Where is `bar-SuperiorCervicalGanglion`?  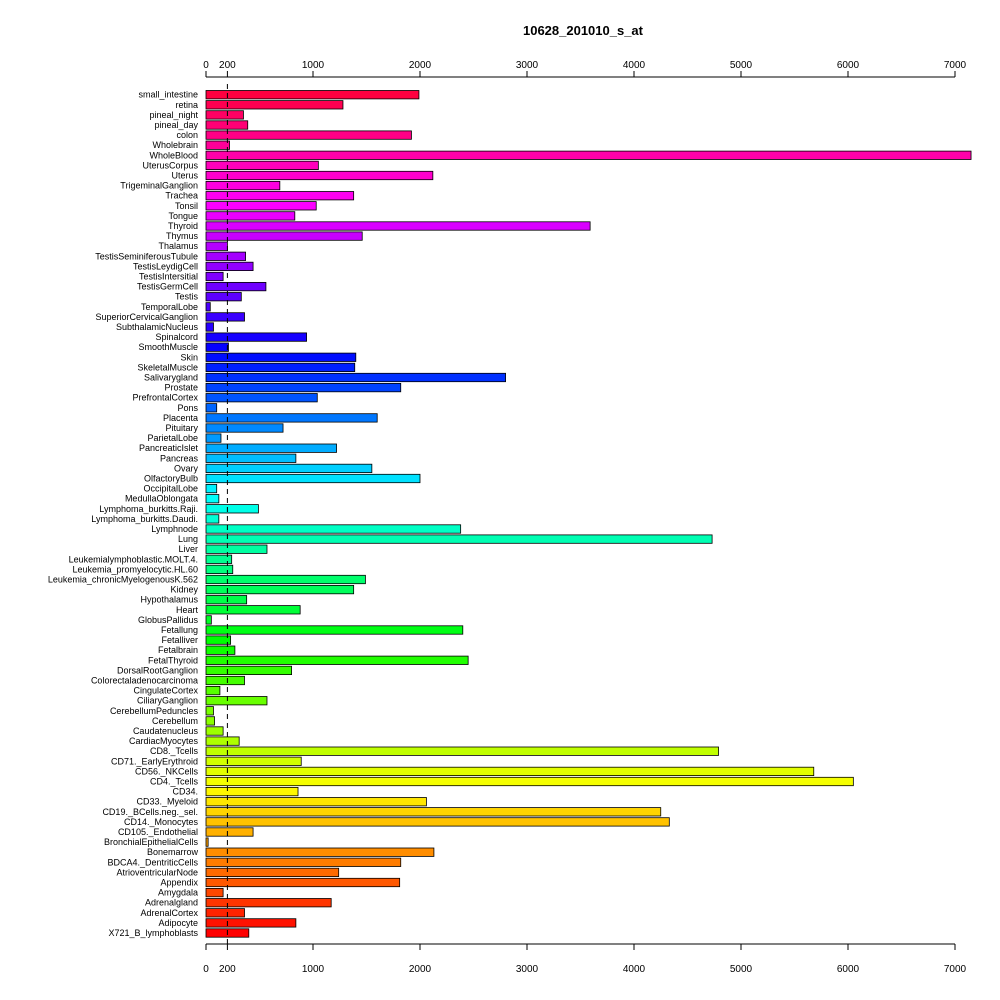 bar-SuperiorCervicalGanglion is located at coordinates (225, 317).